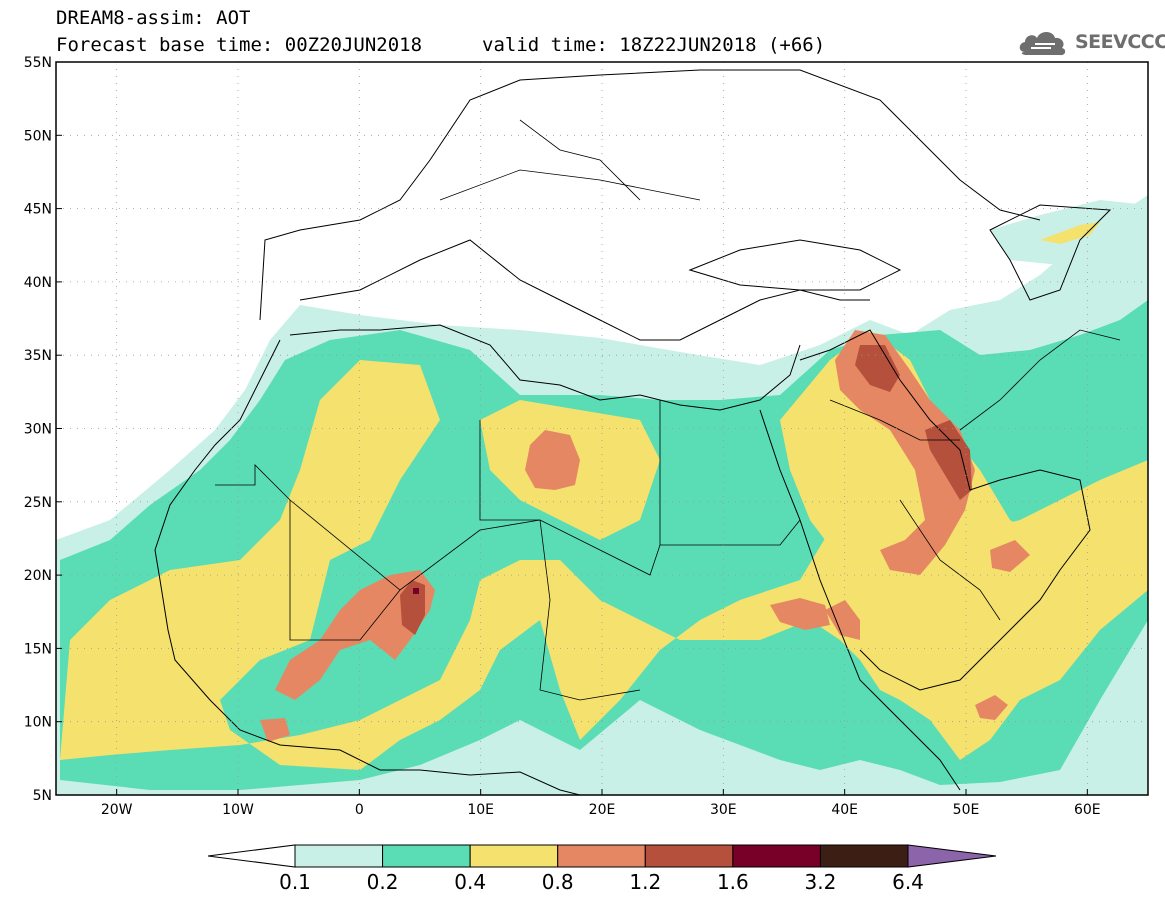 This screenshot has height=905, width=1165. What do you see at coordinates (821, 882) in the screenshot?
I see `colorbar-level-label: 3.2` at bounding box center [821, 882].